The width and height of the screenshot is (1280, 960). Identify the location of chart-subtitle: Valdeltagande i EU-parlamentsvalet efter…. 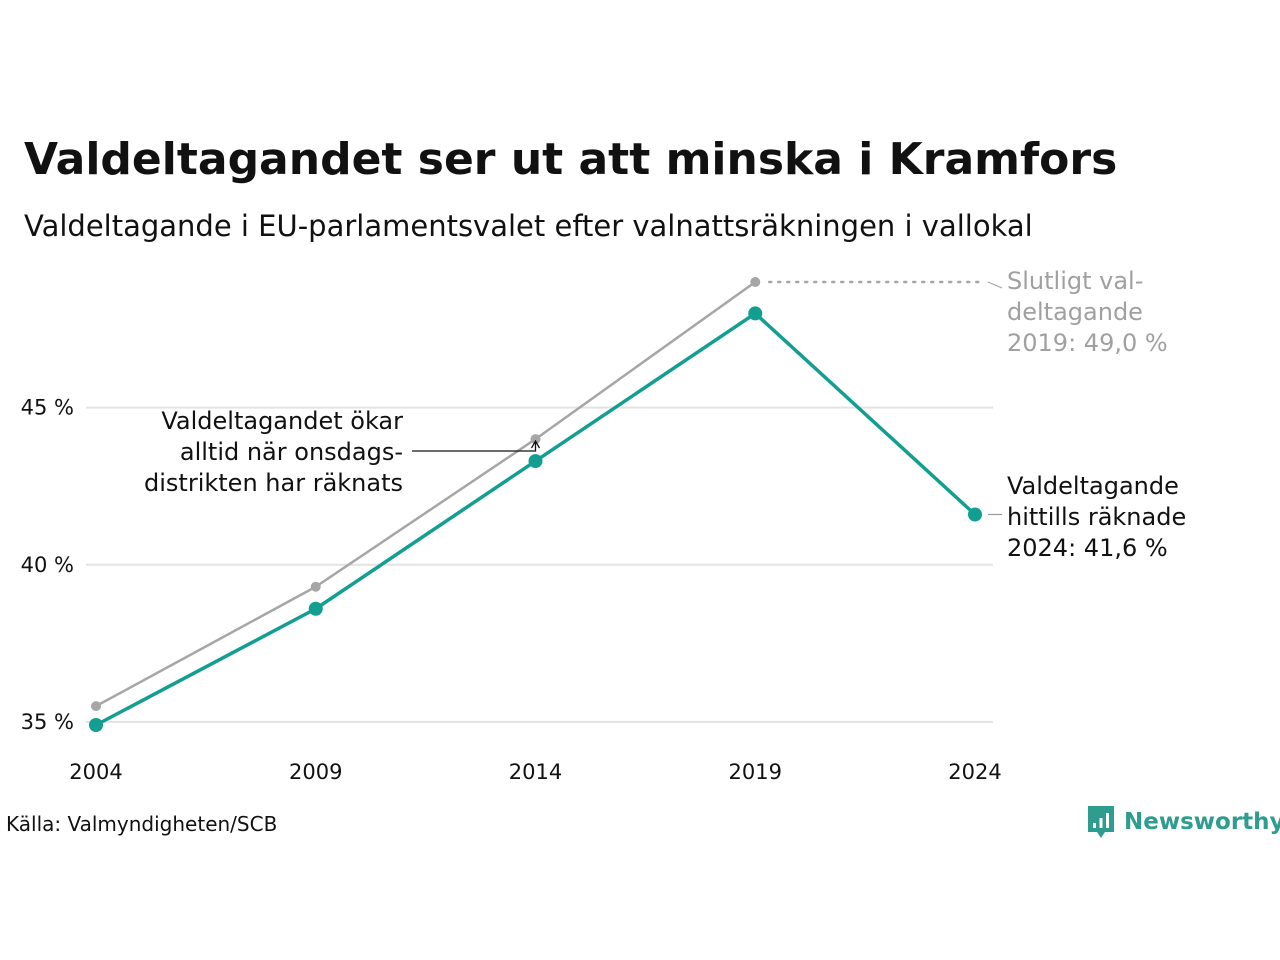
(528, 226).